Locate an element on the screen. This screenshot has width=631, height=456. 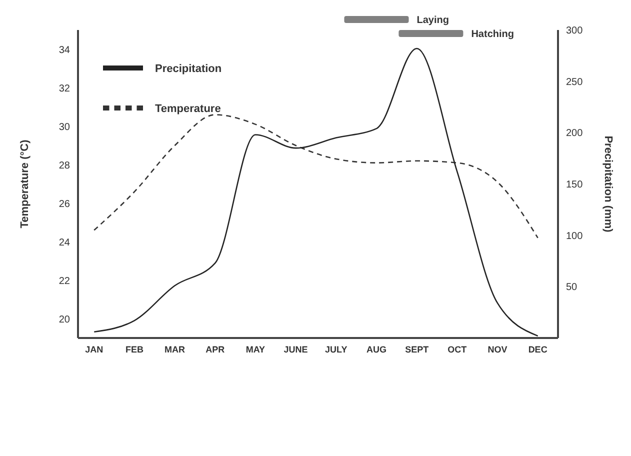
x-tick-label: JULY is located at coordinates (336, 349).